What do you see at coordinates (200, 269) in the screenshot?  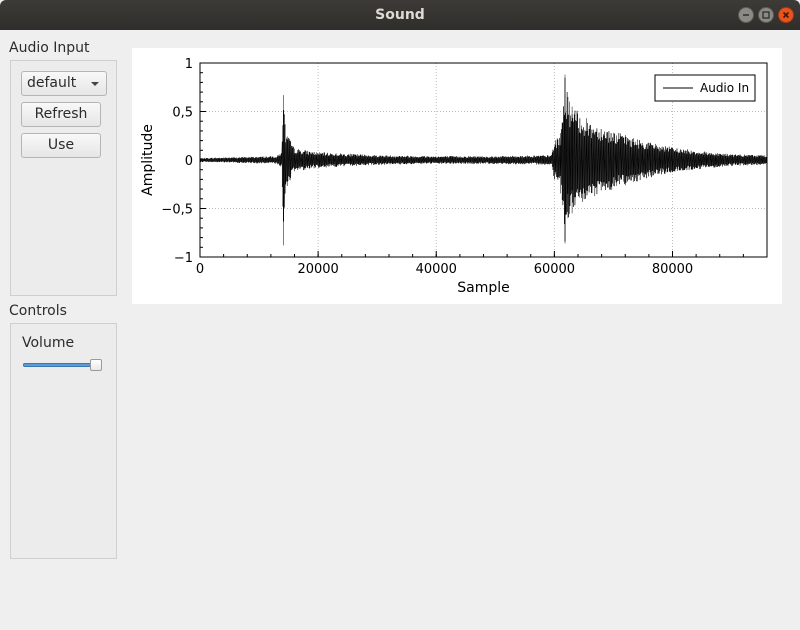 I see `x-tick-label: 0` at bounding box center [200, 269].